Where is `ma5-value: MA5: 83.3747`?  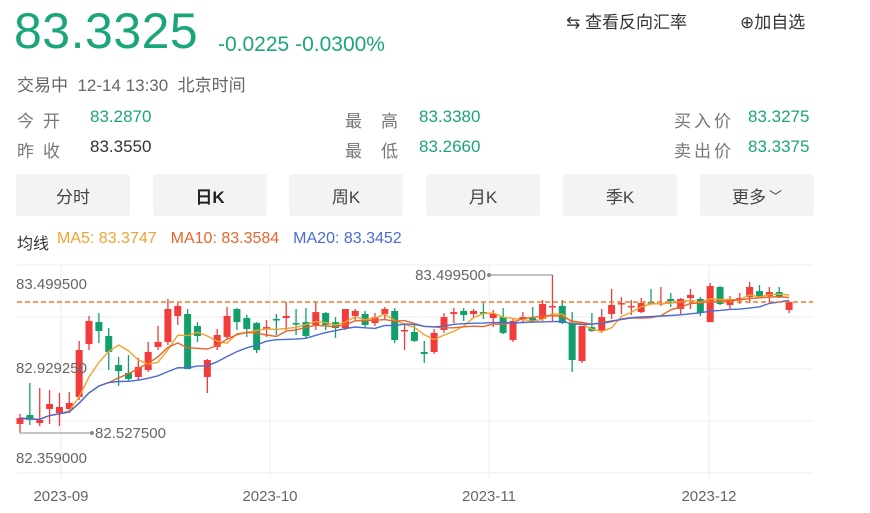
ma5-value: MA5: 83.3747 is located at coordinates (107, 238).